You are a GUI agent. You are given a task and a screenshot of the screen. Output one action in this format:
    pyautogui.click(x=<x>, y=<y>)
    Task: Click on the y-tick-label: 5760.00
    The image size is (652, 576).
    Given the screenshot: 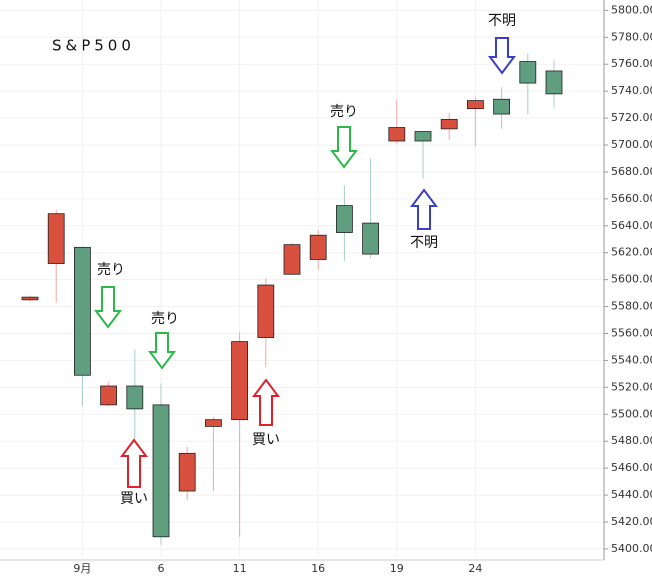 What is the action you would take?
    pyautogui.click(x=631, y=63)
    